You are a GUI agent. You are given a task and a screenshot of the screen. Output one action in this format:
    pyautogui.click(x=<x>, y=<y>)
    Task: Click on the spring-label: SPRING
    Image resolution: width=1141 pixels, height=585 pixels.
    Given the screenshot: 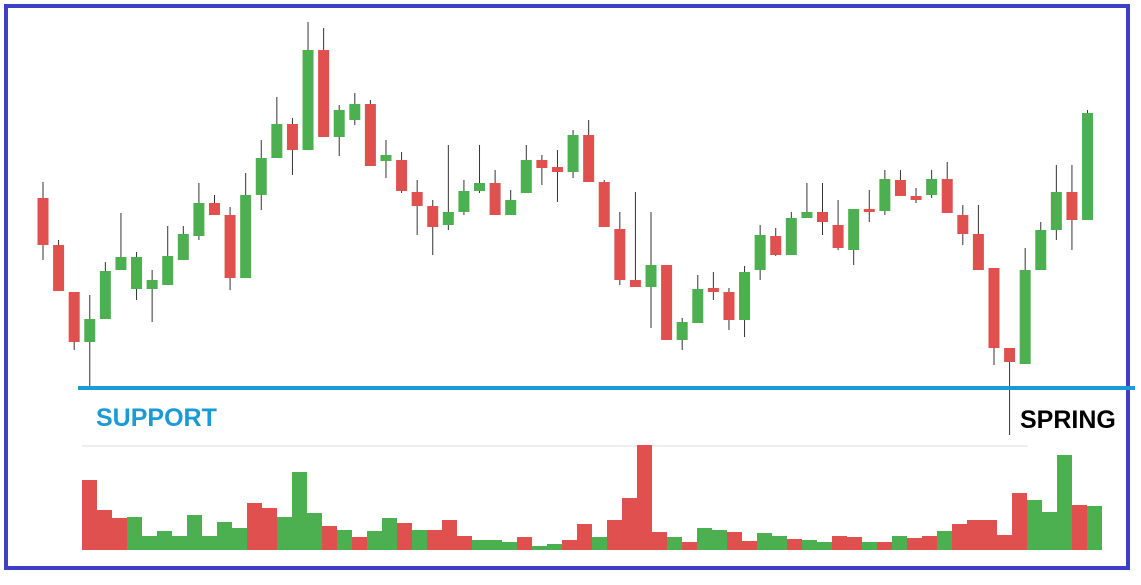 What is the action you would take?
    pyautogui.click(x=1068, y=420)
    